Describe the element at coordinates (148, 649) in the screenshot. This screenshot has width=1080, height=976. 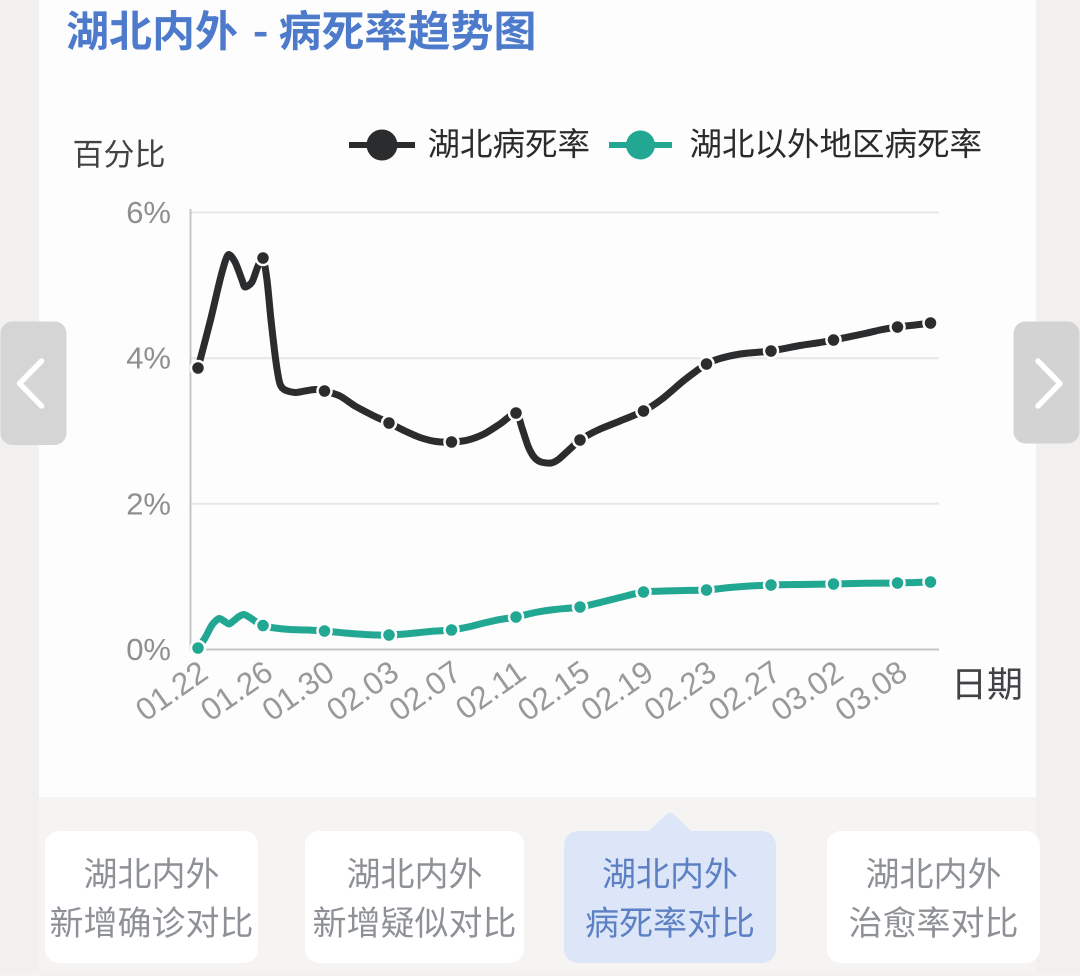
I see `svg-text: 0%` at that location.